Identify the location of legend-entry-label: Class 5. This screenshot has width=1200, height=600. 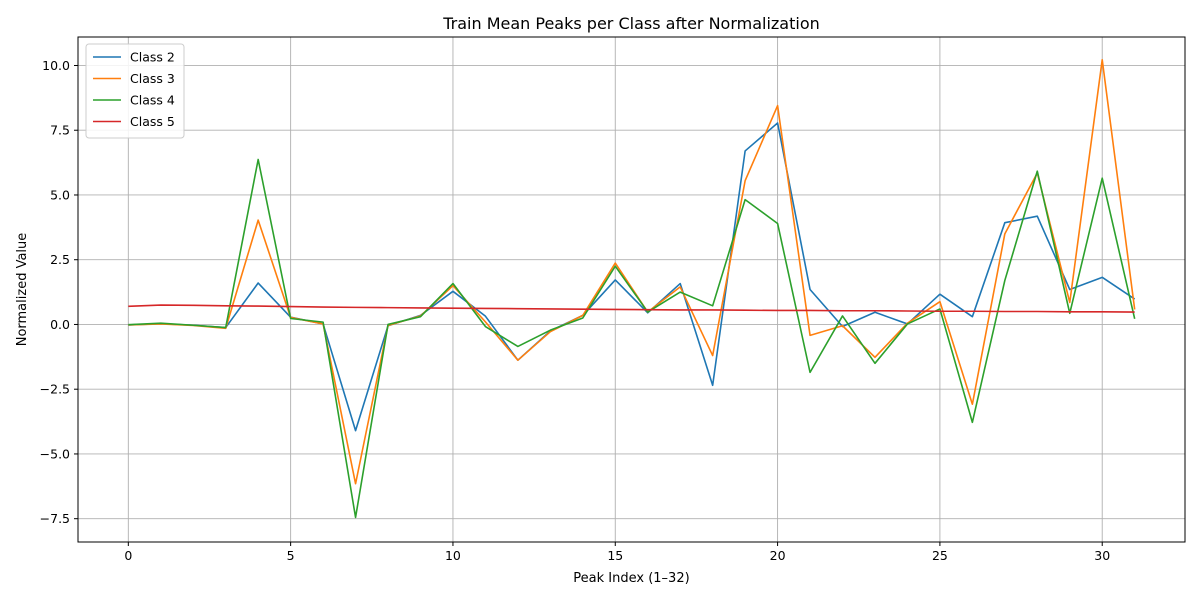
(152, 121).